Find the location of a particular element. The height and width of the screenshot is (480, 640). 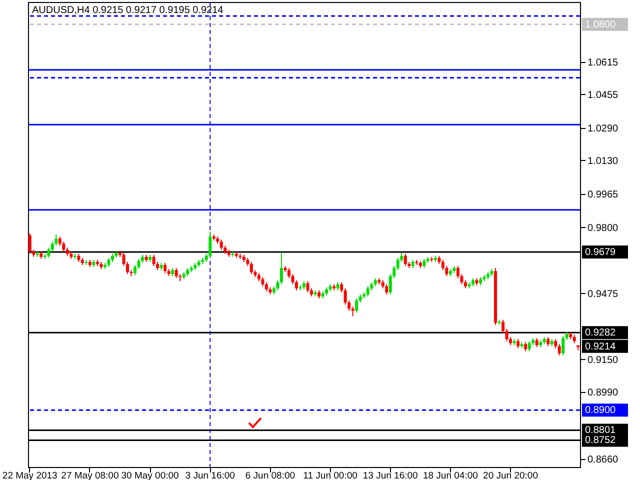

y-tick-label: 1.0290 is located at coordinates (603, 128).